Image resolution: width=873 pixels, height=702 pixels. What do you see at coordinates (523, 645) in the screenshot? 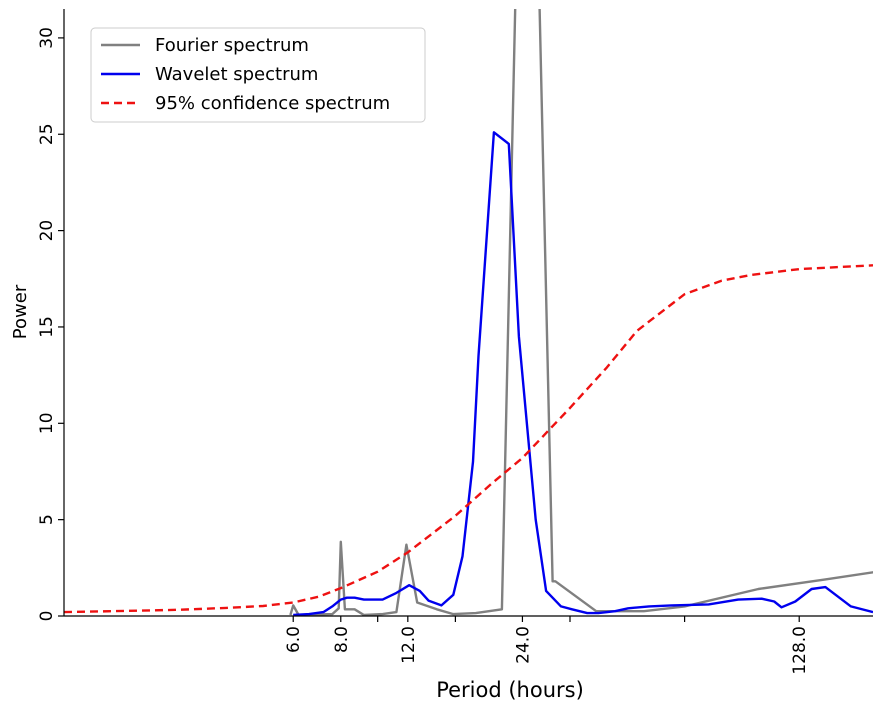
I see `x-tick-label: 24.0` at bounding box center [523, 645].